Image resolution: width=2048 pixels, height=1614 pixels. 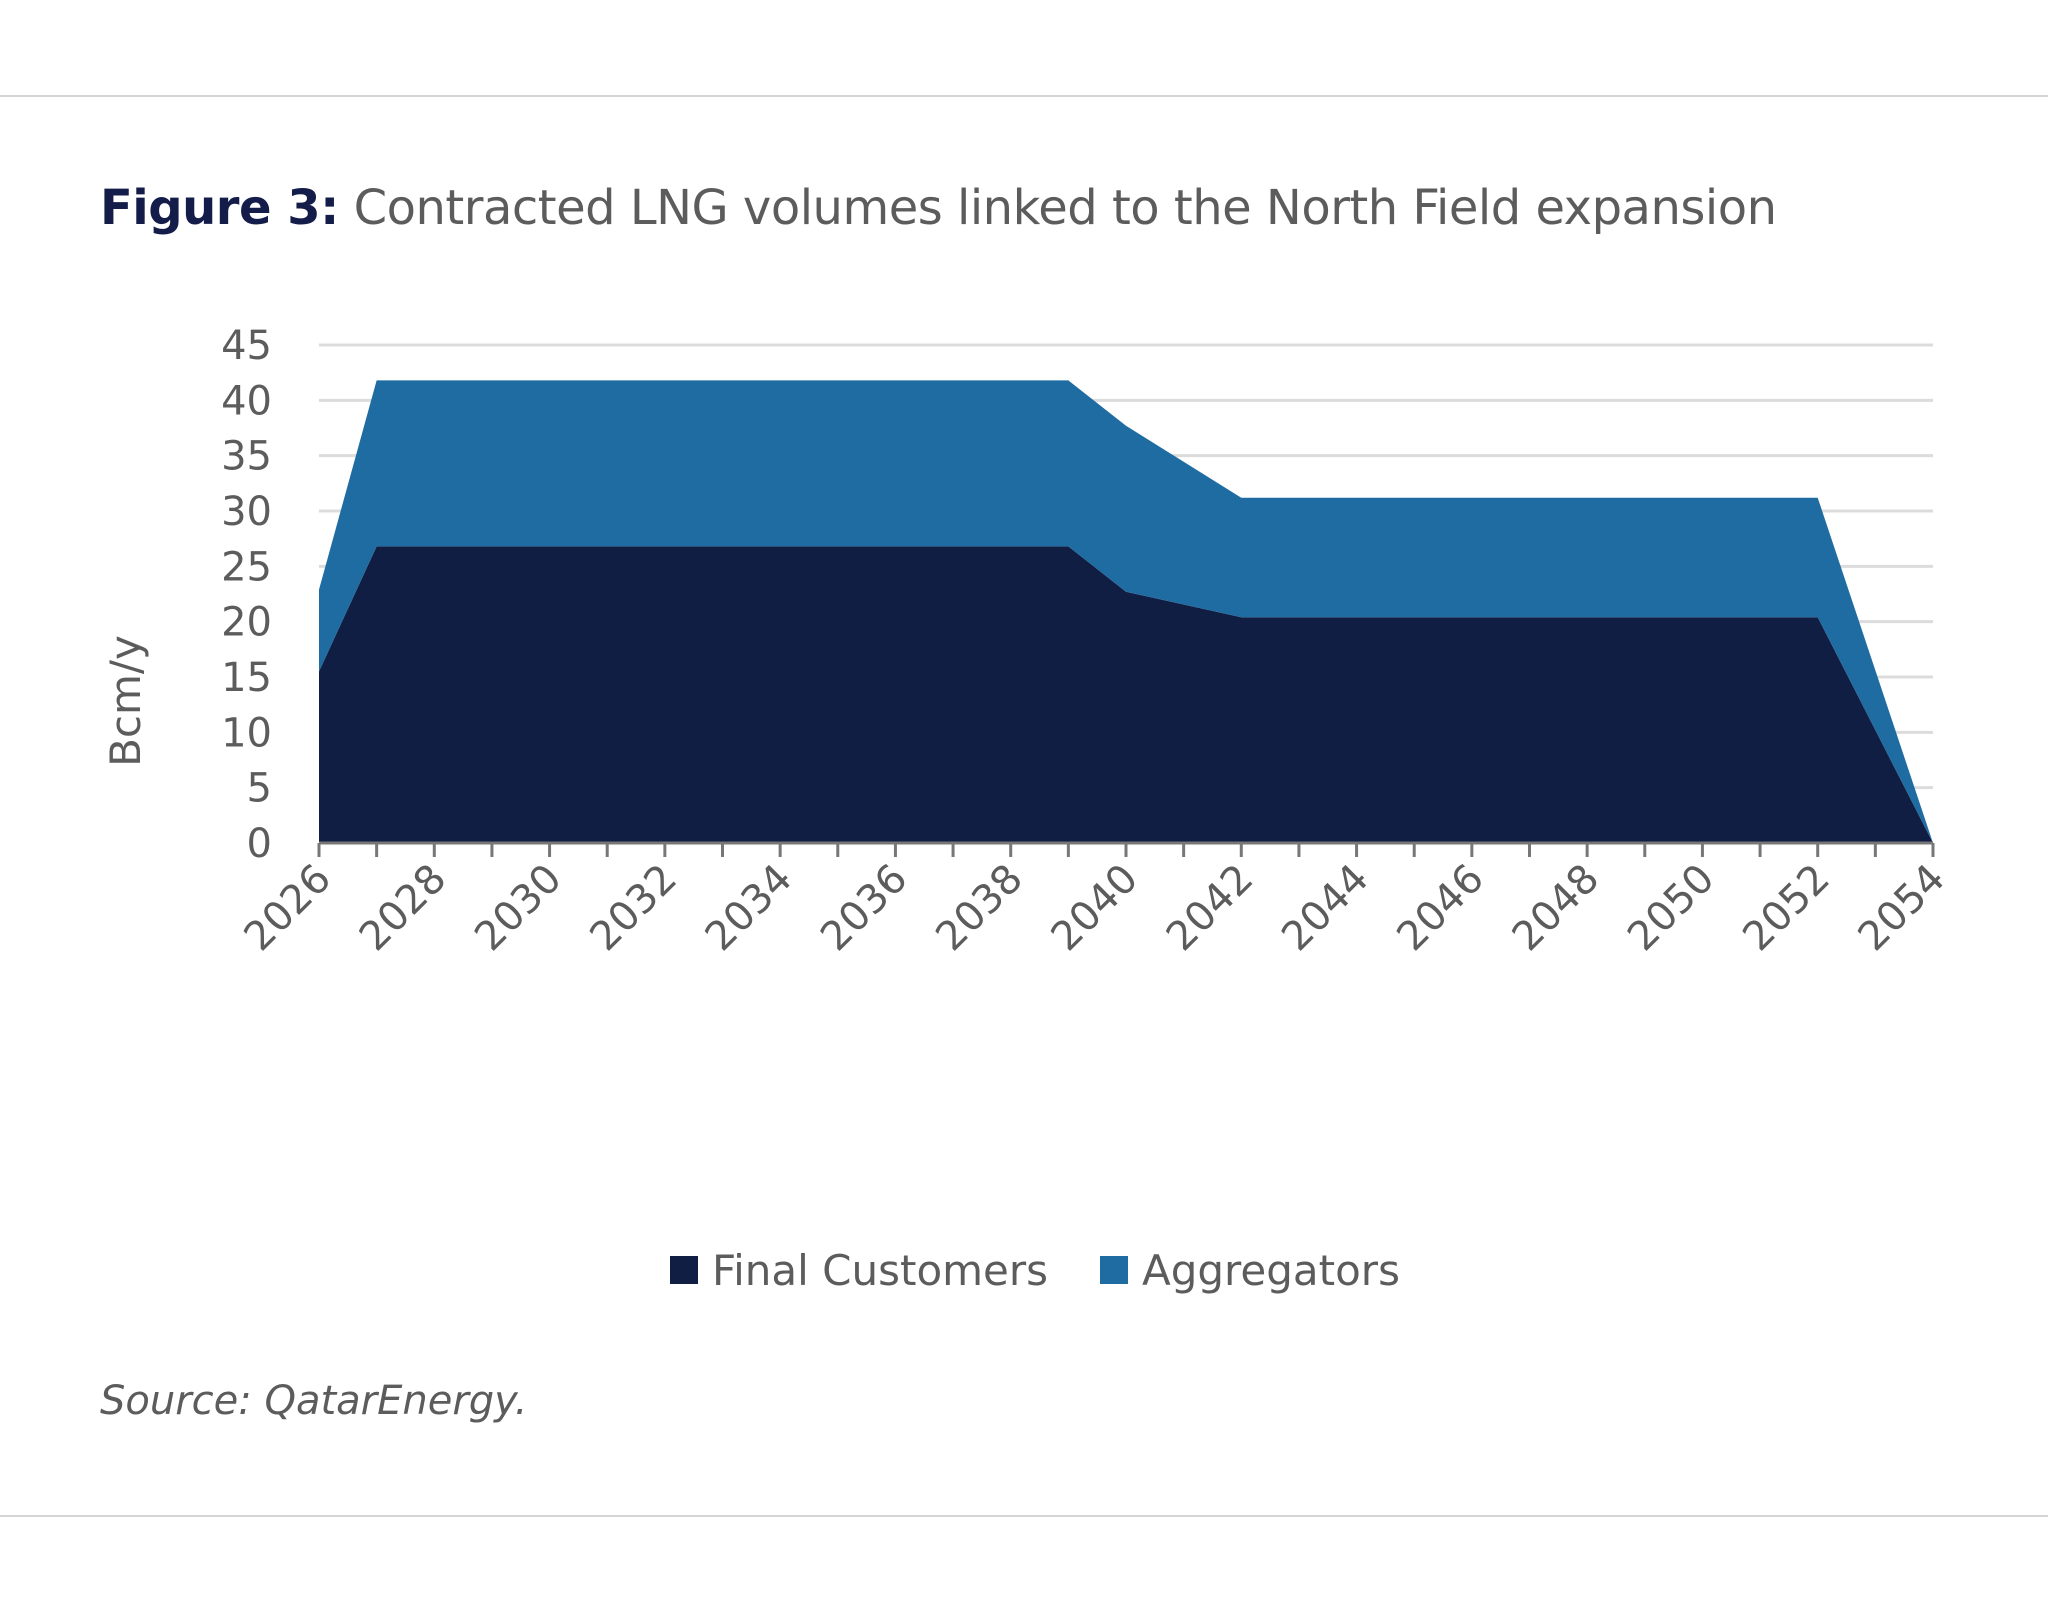 I want to click on y-axis-label: Bcm/y, so click(x=125, y=701).